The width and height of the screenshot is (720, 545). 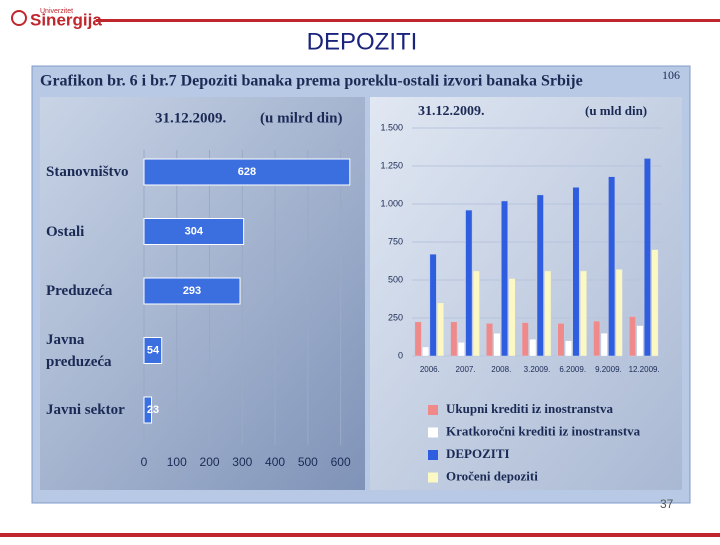 I want to click on y-tick-label: Stanovništvo, so click(x=87, y=172).